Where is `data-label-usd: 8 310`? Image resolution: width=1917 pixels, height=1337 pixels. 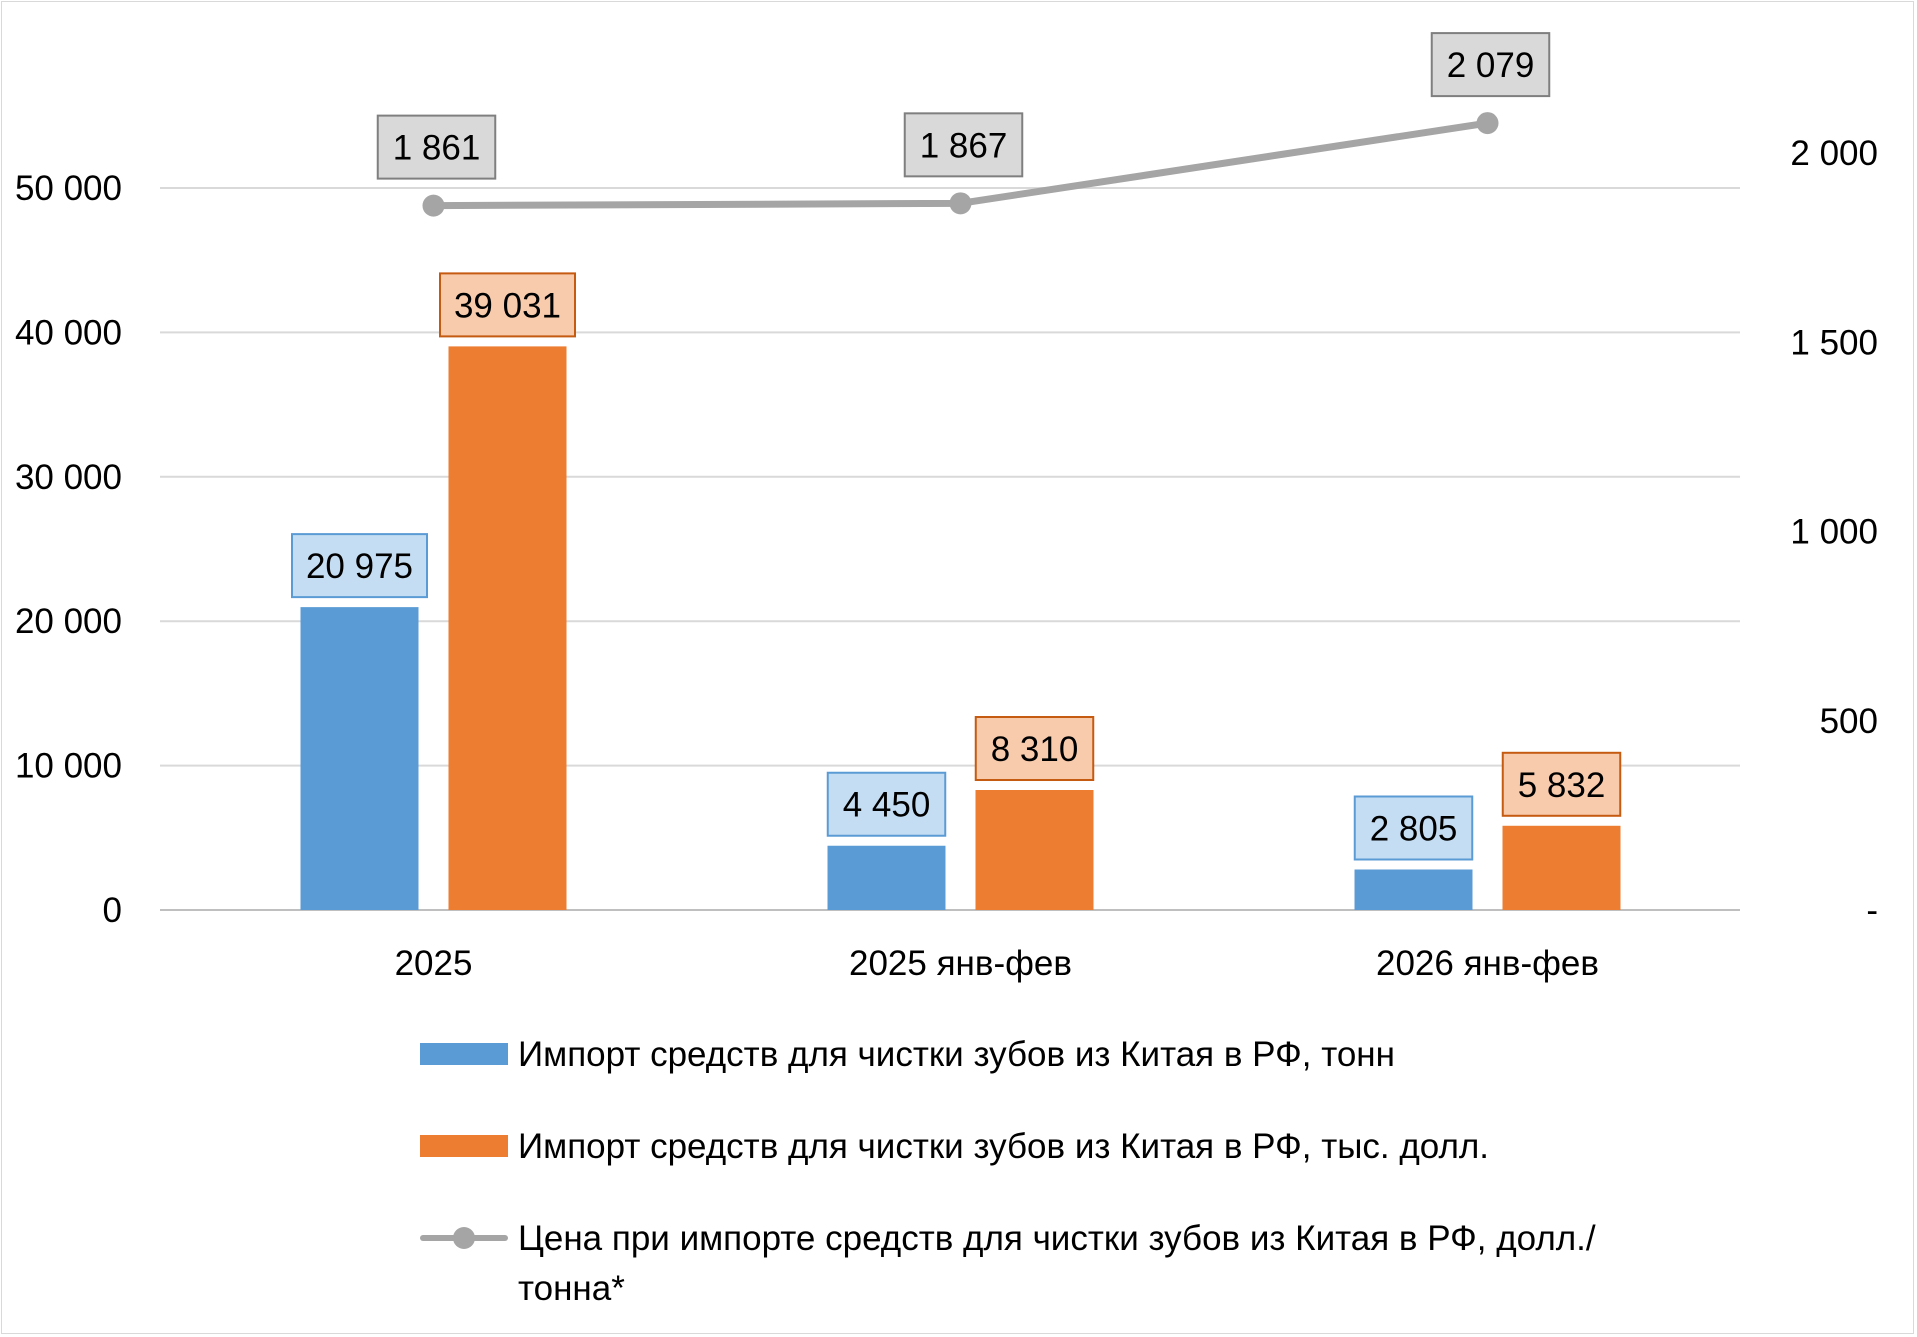 data-label-usd: 8 310 is located at coordinates (1035, 749).